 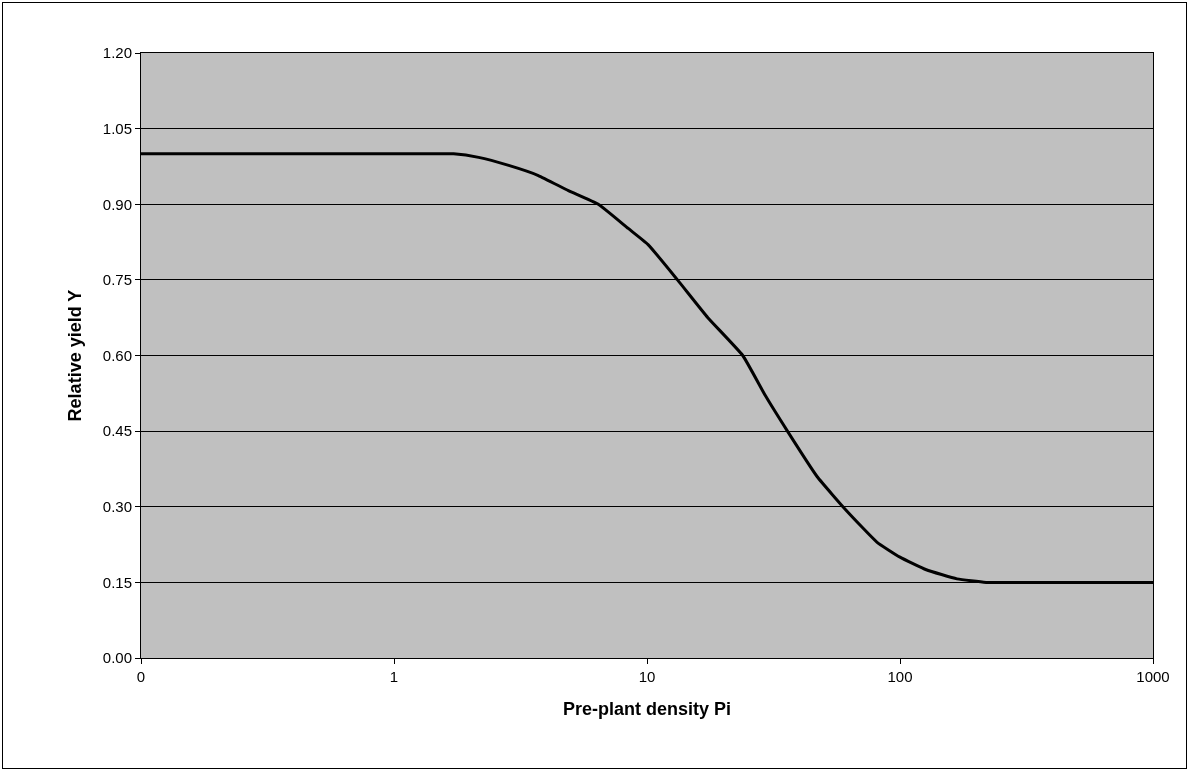 I want to click on y-tick-label: 0.15, so click(x=117, y=582).